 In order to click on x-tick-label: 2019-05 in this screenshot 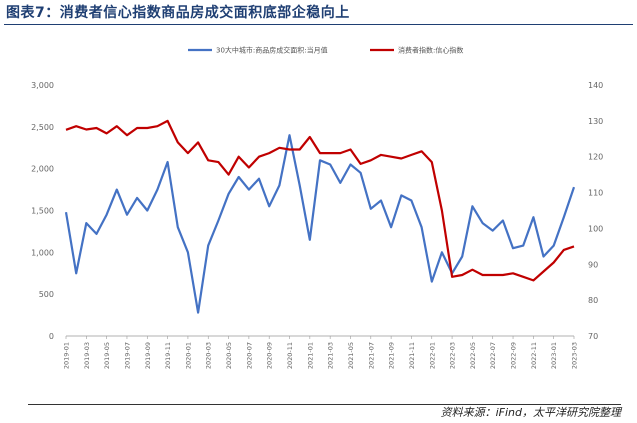, I will do `click(107, 355)`.